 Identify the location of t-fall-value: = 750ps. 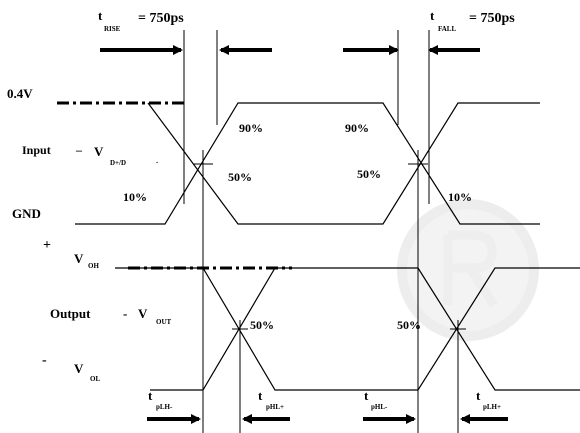
(492, 18).